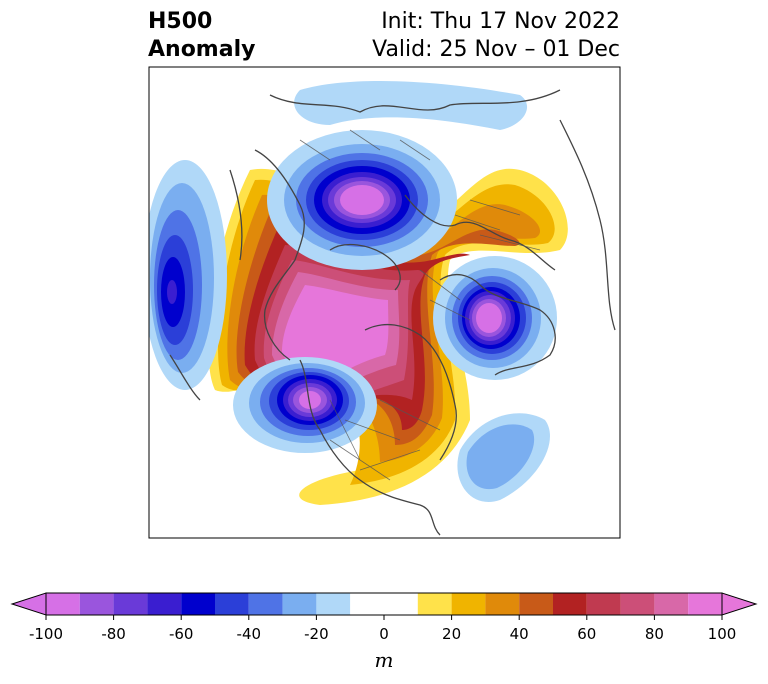  I want to click on title-variable: H500, so click(180, 21).